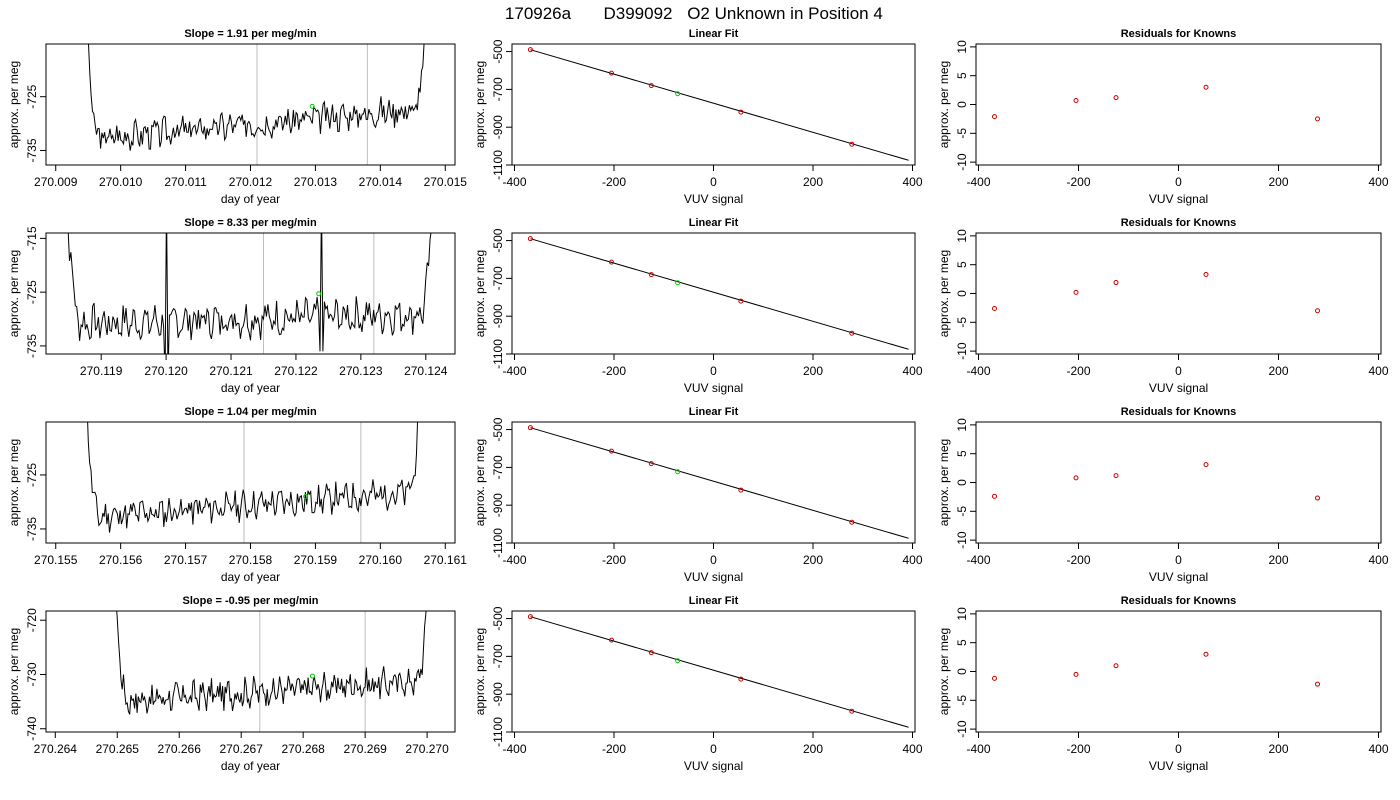 The width and height of the screenshot is (1400, 800). I want to click on panel-title: Slope = 1.04 per meg/min, so click(250, 412).